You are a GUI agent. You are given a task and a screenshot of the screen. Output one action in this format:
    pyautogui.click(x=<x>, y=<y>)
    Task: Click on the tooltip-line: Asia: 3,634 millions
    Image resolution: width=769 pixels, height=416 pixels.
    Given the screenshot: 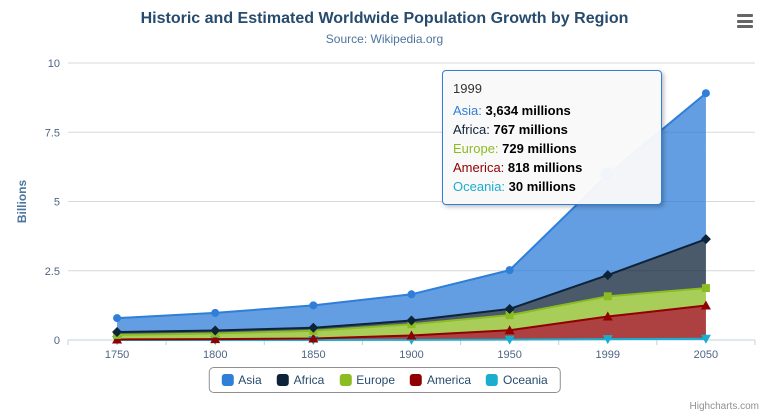 What is the action you would take?
    pyautogui.click(x=552, y=110)
    